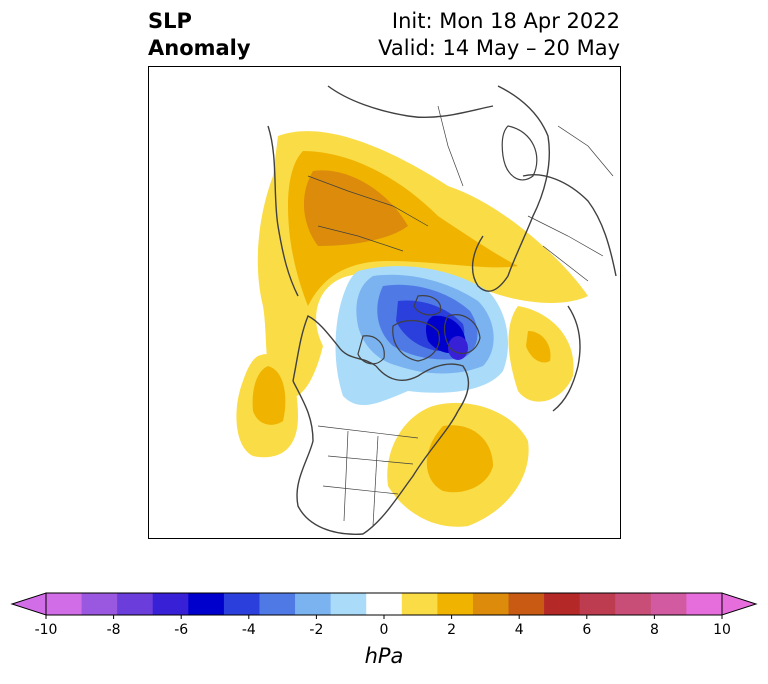  Describe the element at coordinates (586, 630) in the screenshot. I see `colorbar-tick-label: 6` at that location.